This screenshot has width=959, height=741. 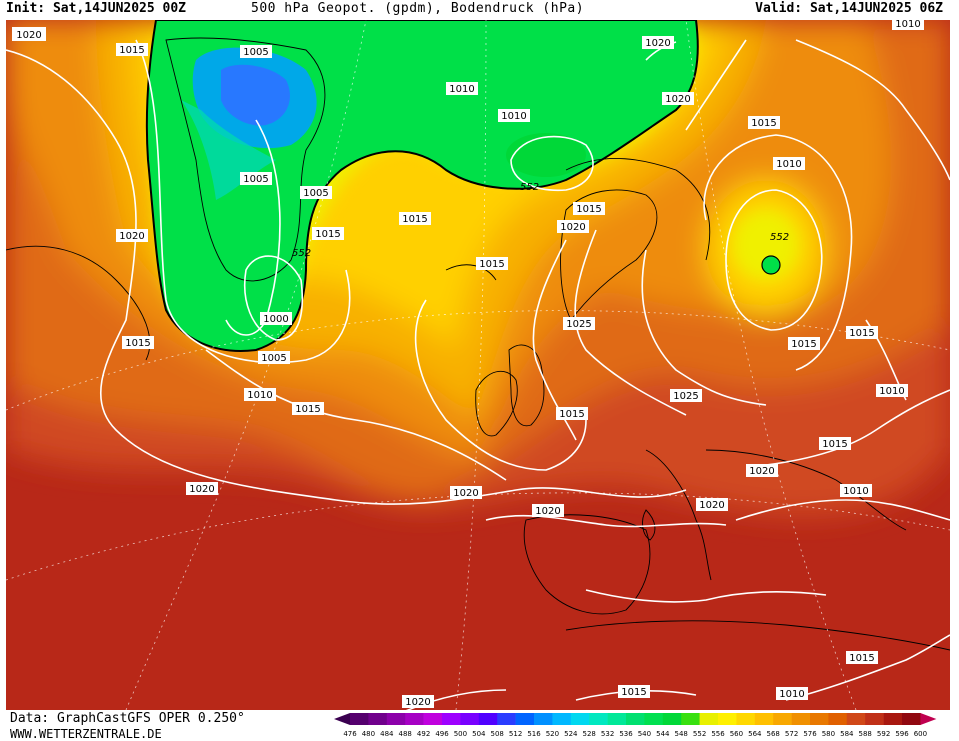 I want to click on legend-label: 484, so click(x=387, y=734).